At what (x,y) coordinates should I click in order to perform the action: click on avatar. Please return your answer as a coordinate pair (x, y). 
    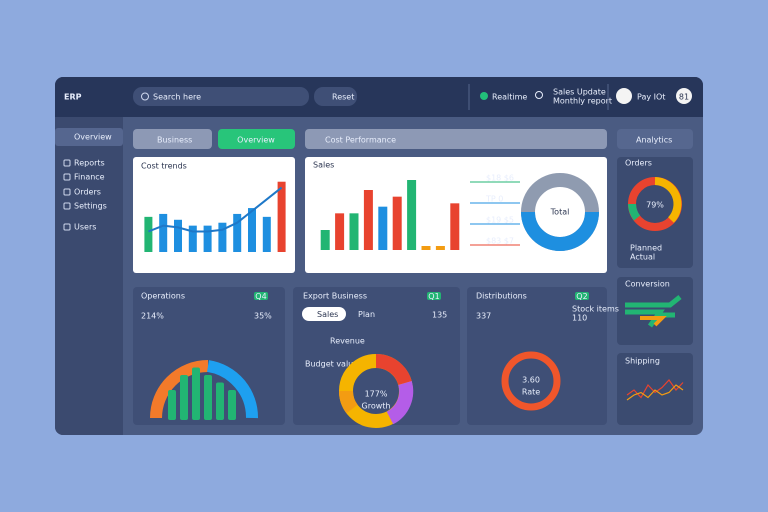
    Looking at the image, I should click on (624, 96).